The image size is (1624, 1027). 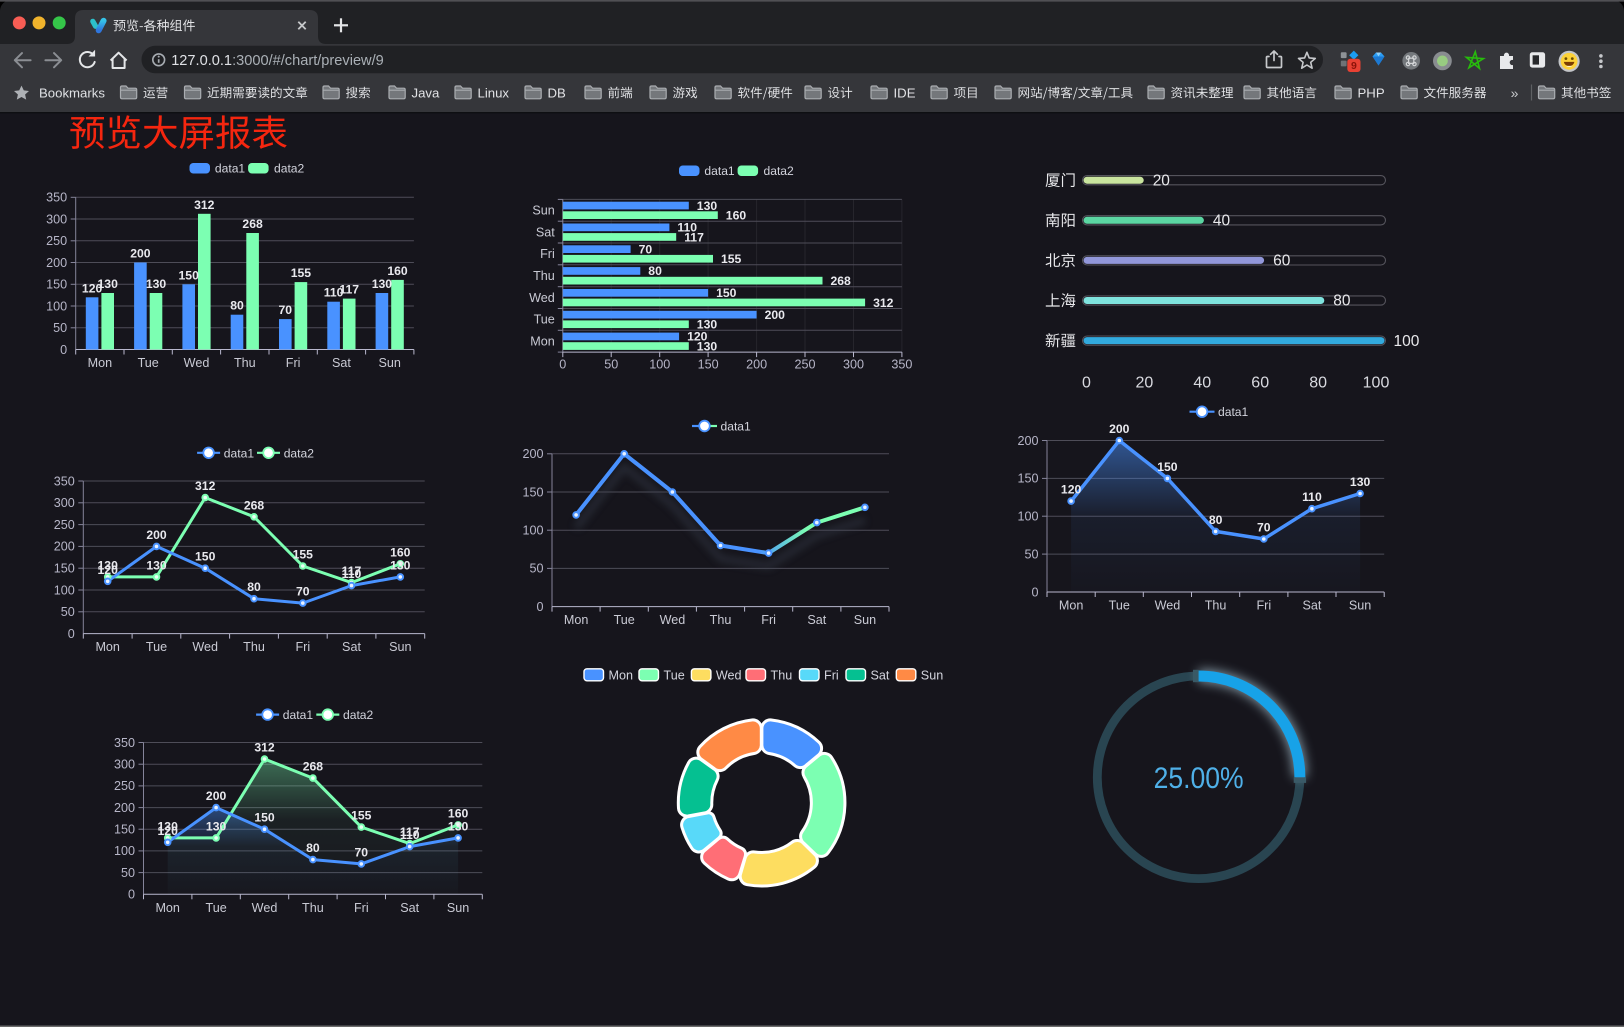 I want to click on svg-text: 40, so click(x=1222, y=221).